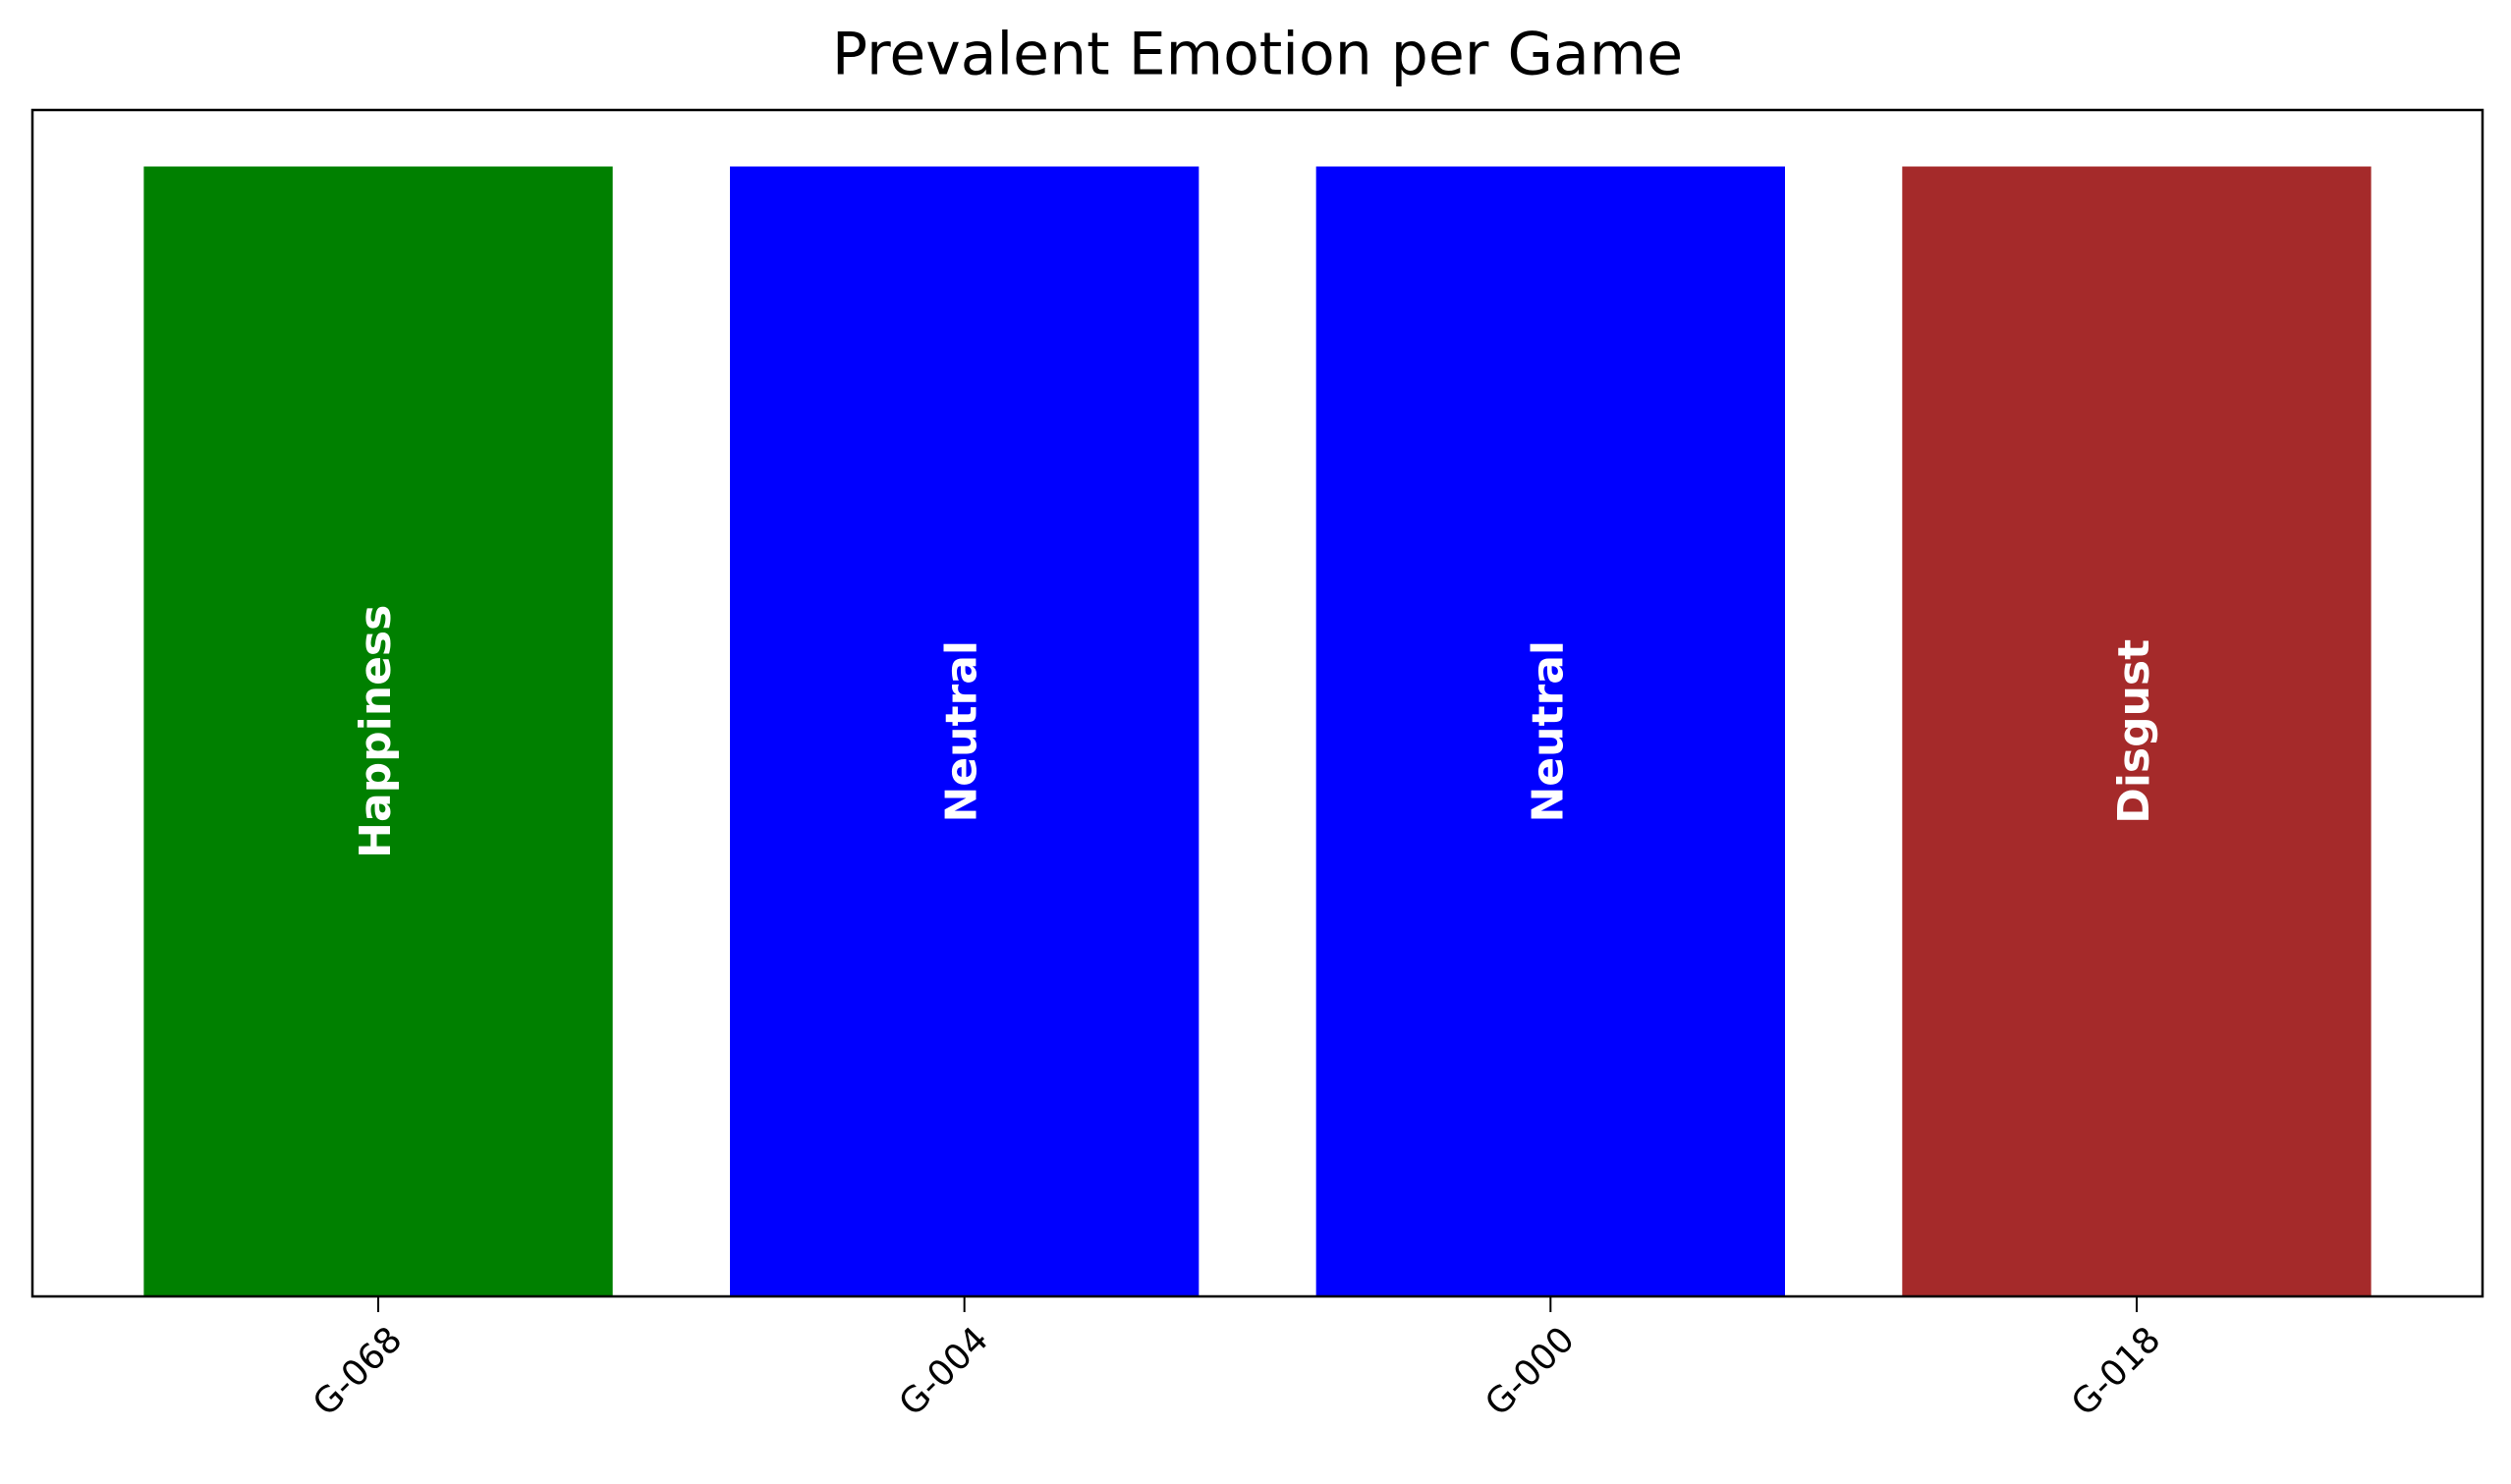 Image resolution: width=2511 pixels, height=1484 pixels. Describe the element at coordinates (1257, 55) in the screenshot. I see `chart-title: Prevalent Emotion per Game` at that location.